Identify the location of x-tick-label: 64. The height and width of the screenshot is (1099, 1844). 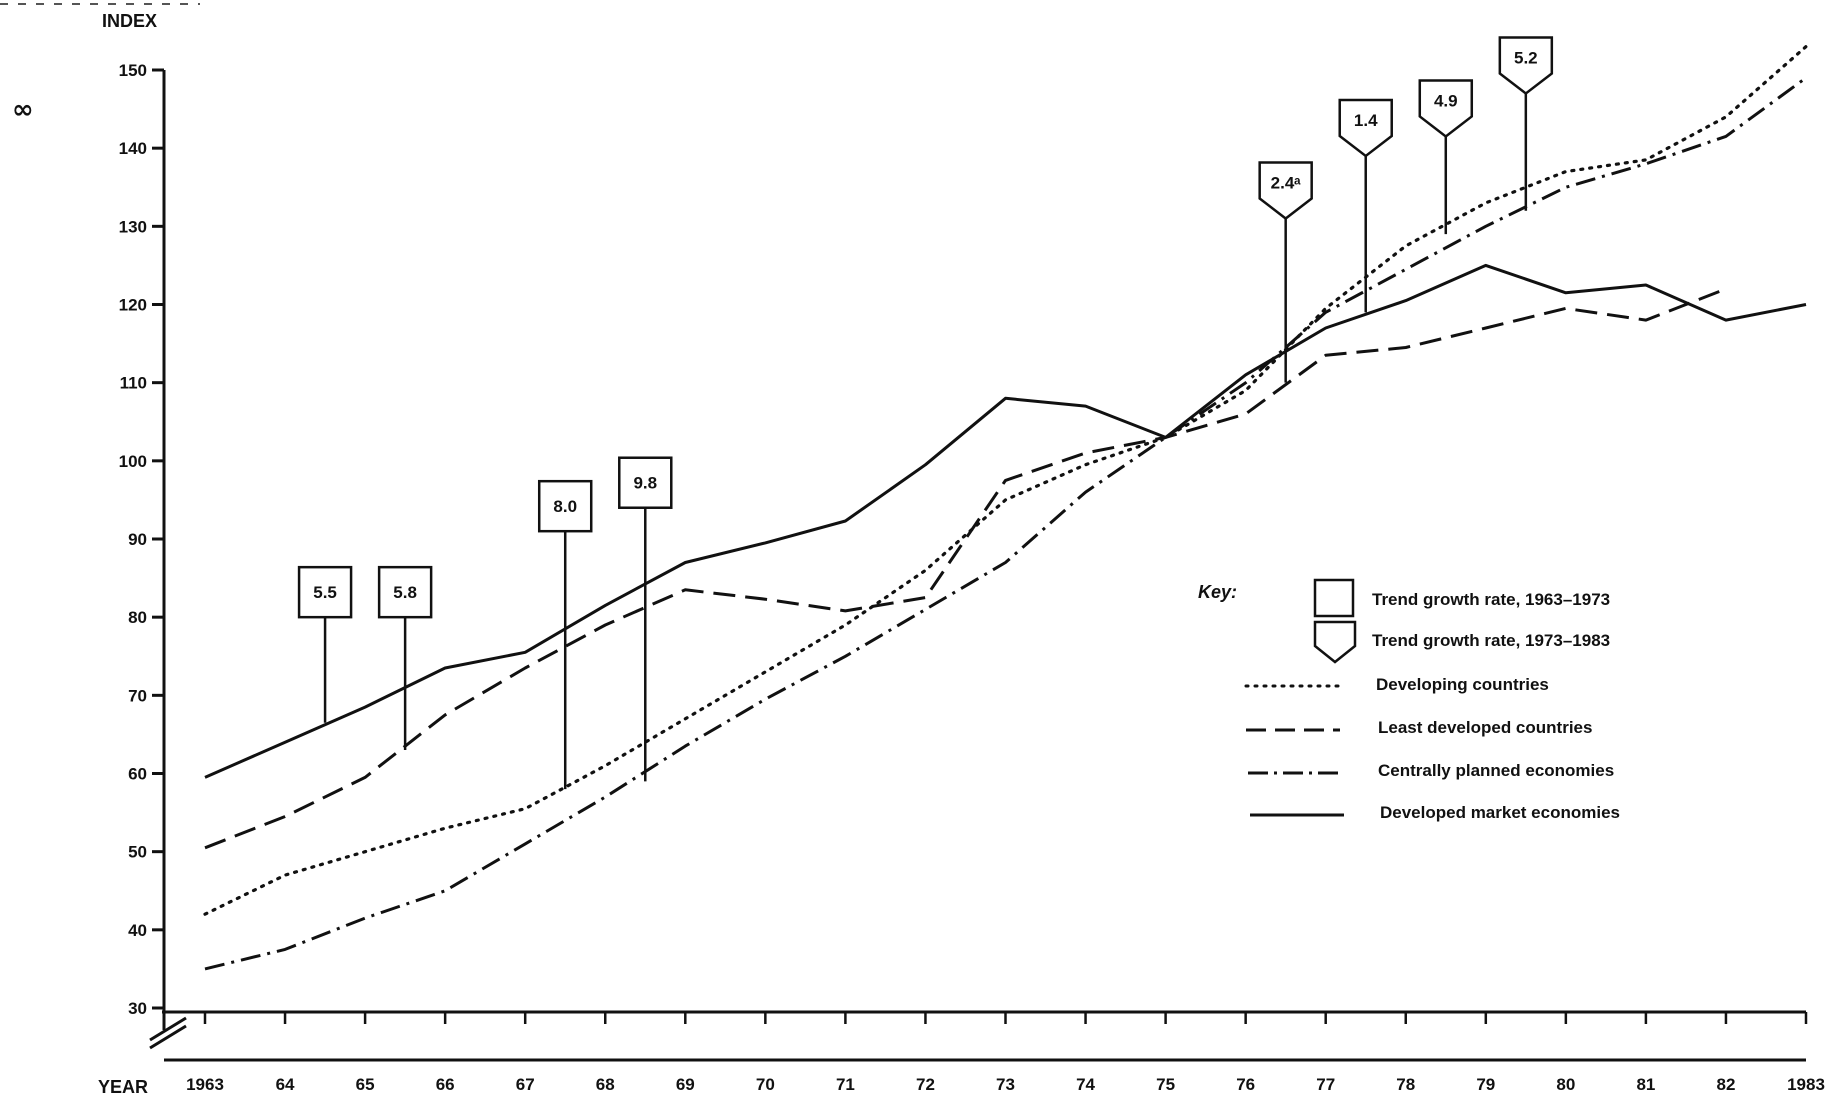
(285, 1084).